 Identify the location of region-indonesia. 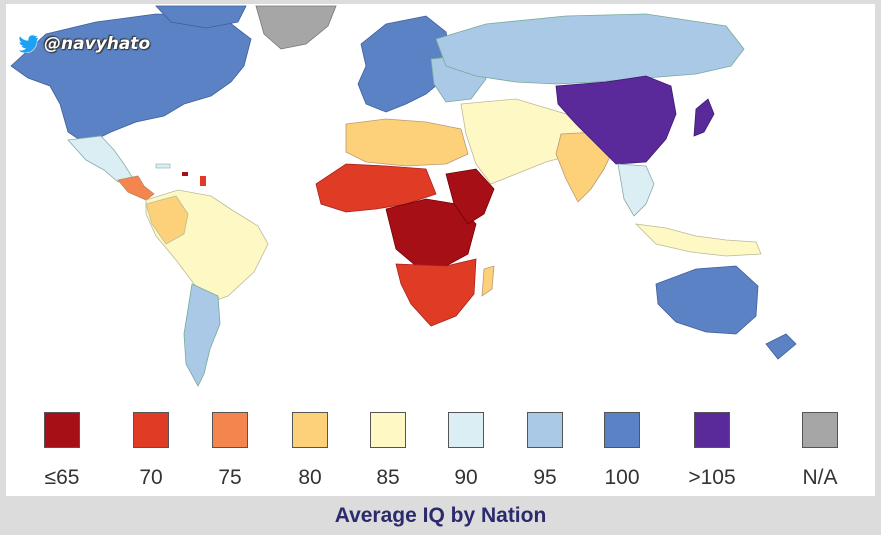
(698, 240).